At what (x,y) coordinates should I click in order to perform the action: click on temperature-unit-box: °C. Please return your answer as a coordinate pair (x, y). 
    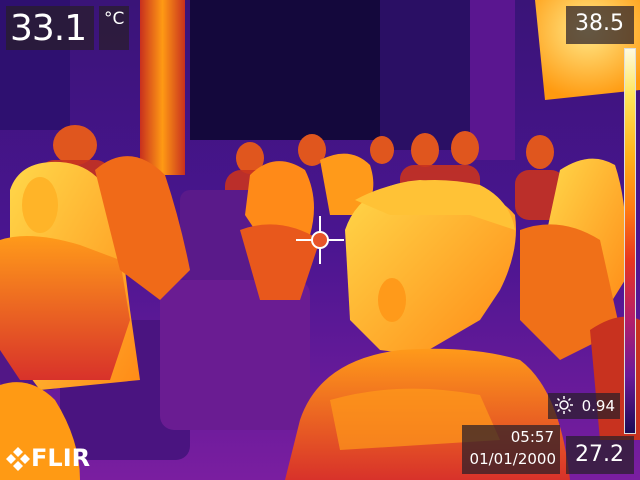
    Looking at the image, I should click on (114, 28).